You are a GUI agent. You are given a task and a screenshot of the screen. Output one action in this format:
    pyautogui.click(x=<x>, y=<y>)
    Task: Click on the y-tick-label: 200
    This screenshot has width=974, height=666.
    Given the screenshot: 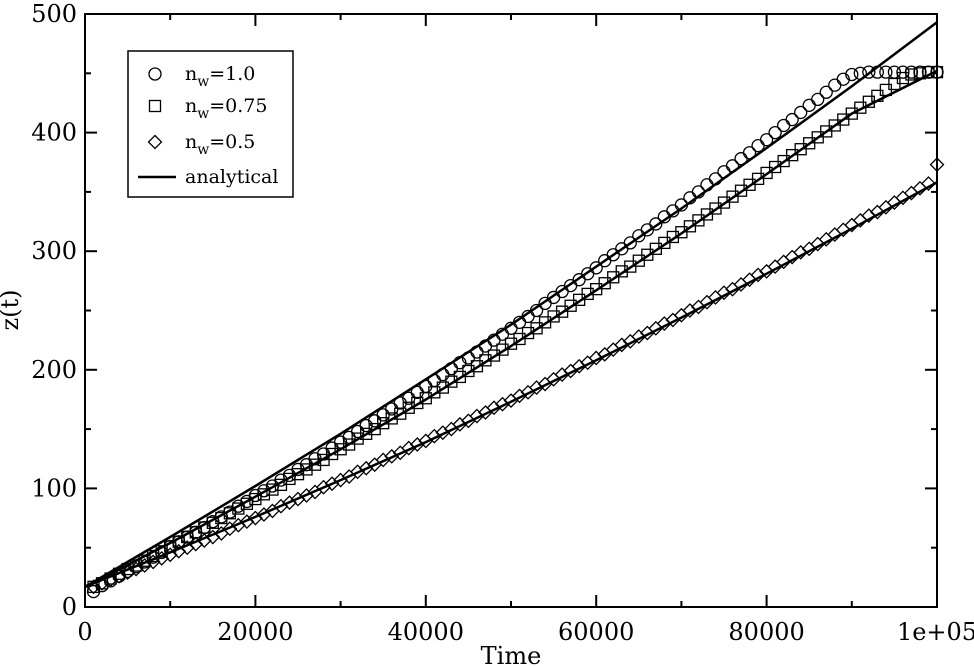 What is the action you would take?
    pyautogui.click(x=54, y=370)
    